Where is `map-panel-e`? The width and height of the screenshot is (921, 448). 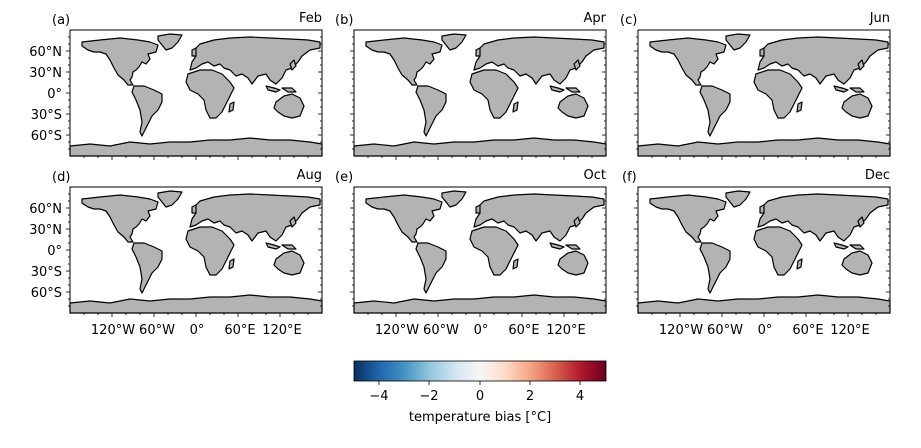
map-panel-e is located at coordinates (478, 252).